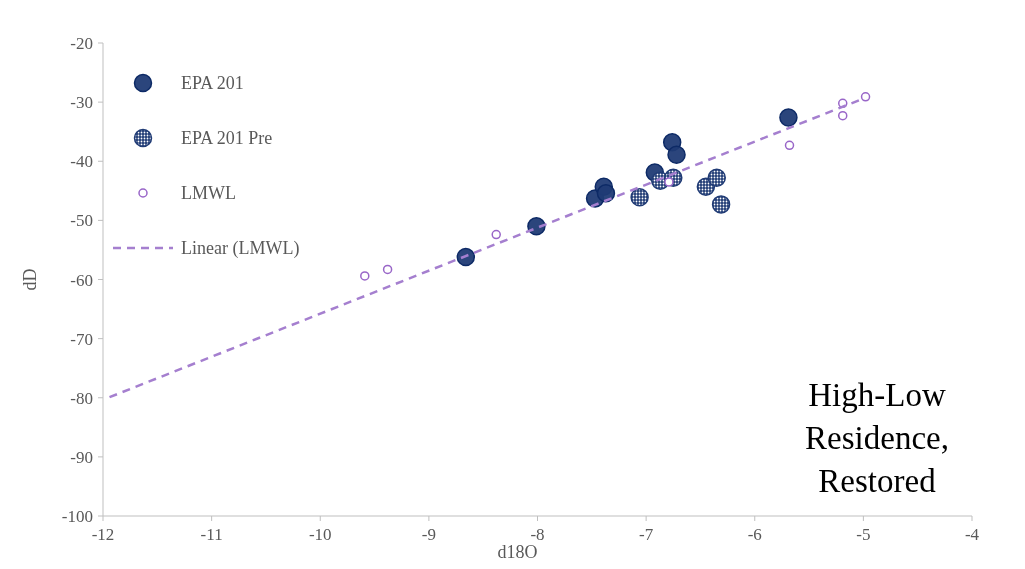 The height and width of the screenshot is (569, 1025). Describe the element at coordinates (81, 457) in the screenshot. I see `y-tick-label: -90` at that location.